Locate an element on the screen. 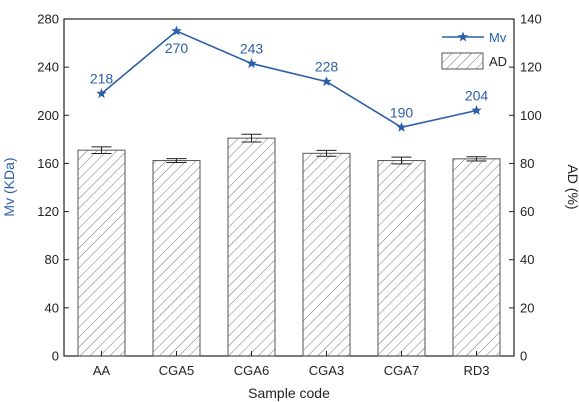  x-axis-tick-label-cga6: CGA6 is located at coordinates (251, 370).